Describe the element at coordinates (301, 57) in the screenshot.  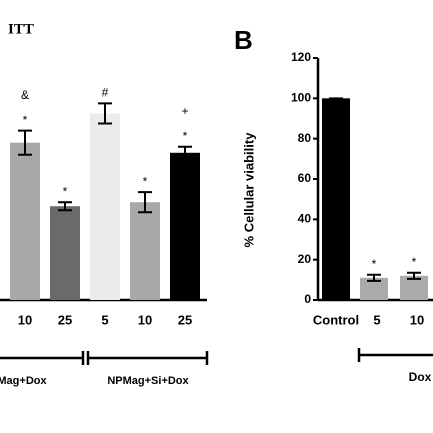
I see `y-tick-label: 120` at that location.